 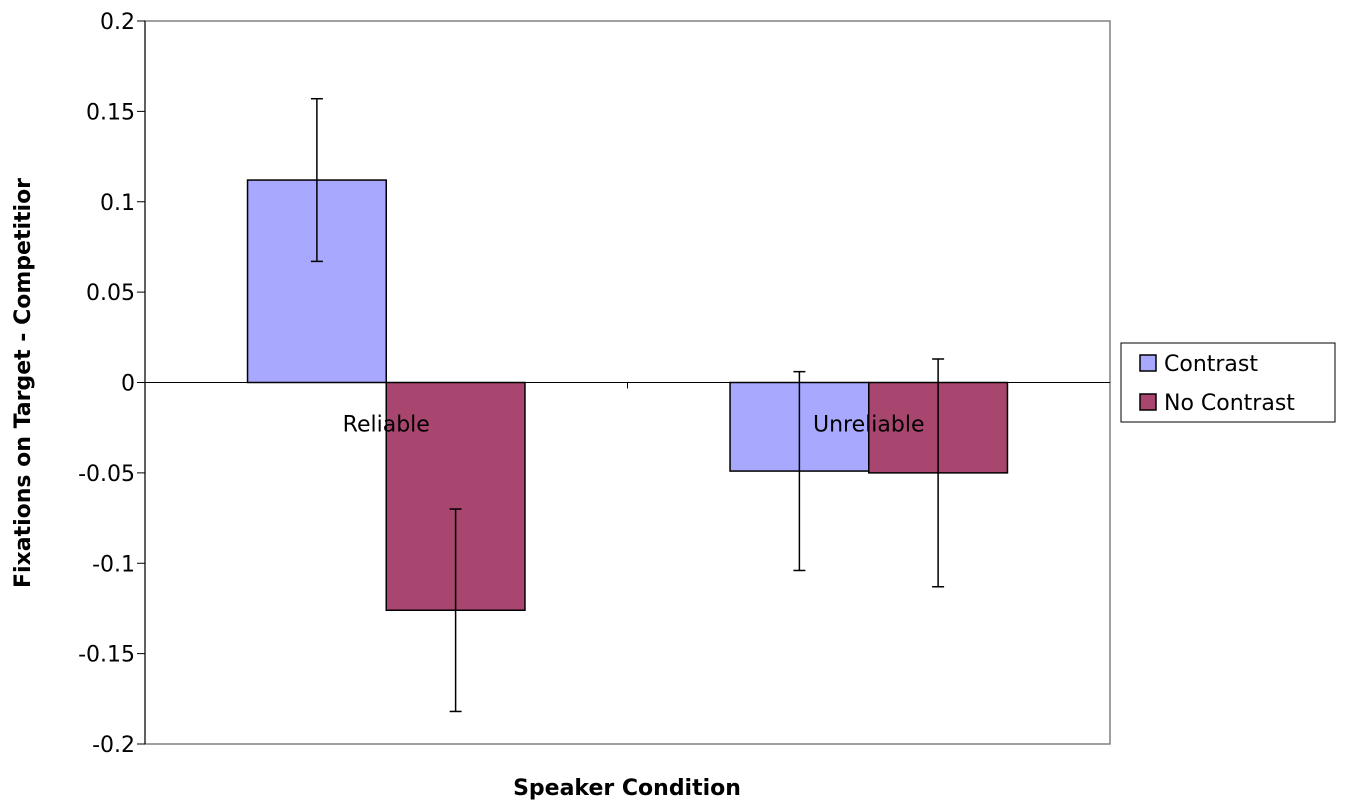 I want to click on legend-swatch-no-contrast, so click(x=1148, y=402).